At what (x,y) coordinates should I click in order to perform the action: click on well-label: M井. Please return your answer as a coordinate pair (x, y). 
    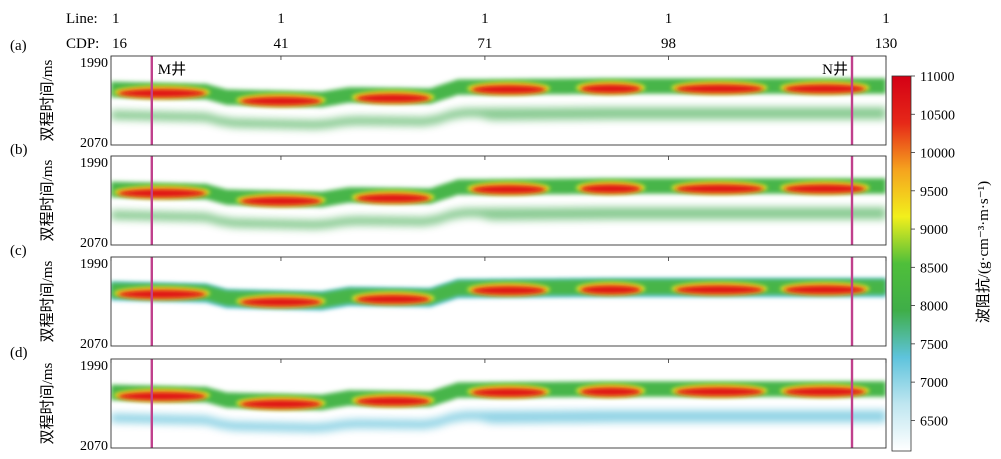
    Looking at the image, I should click on (172, 69).